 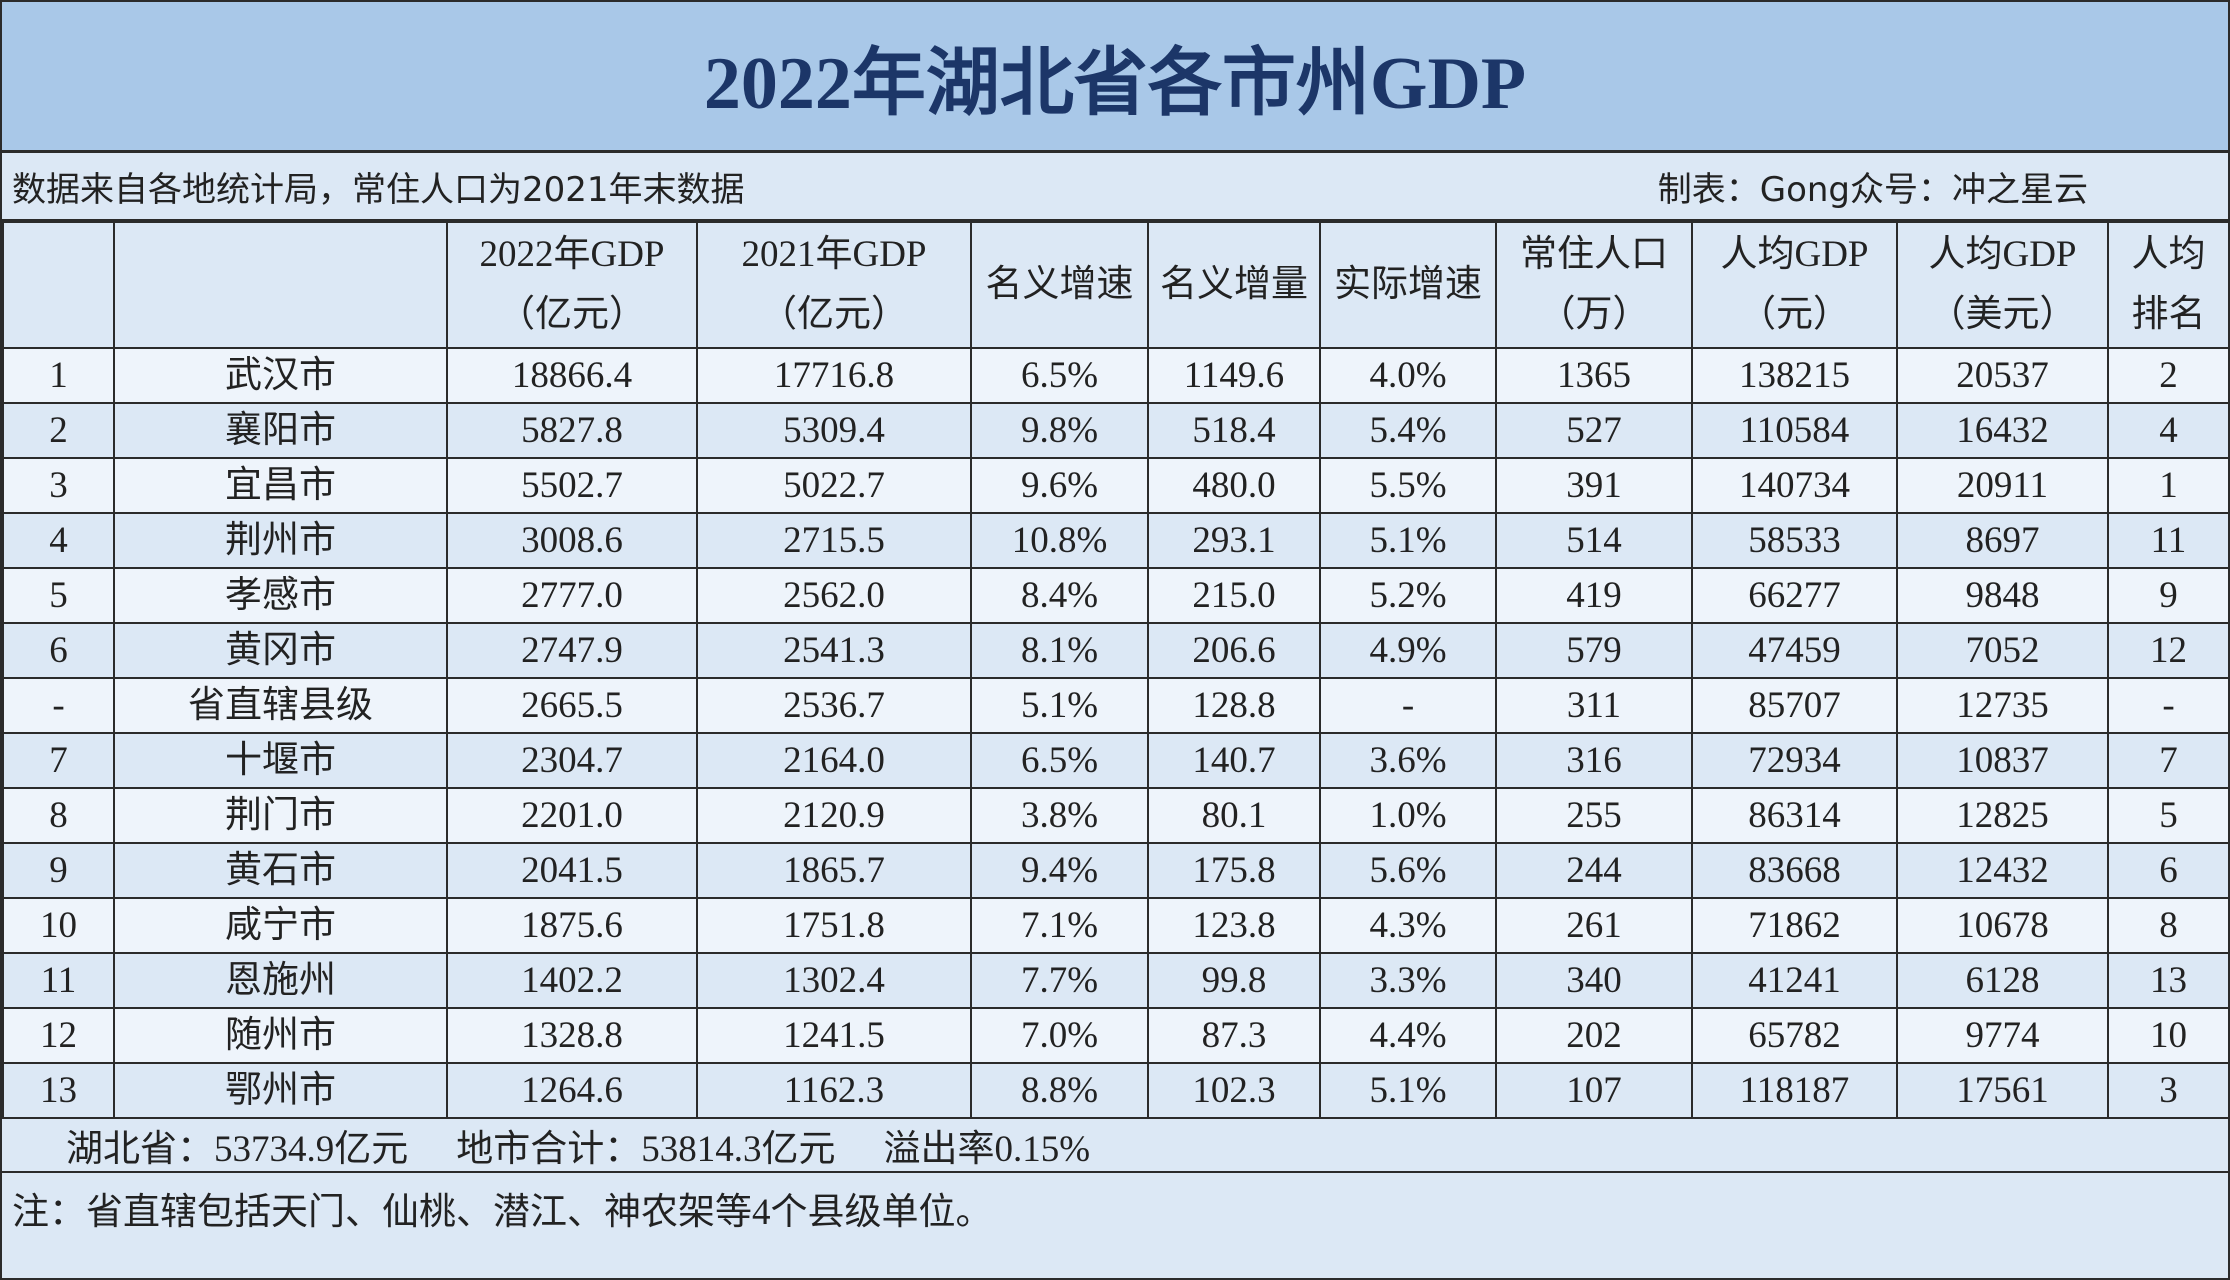 I want to click on table-cell: 255, so click(x=1594, y=815).